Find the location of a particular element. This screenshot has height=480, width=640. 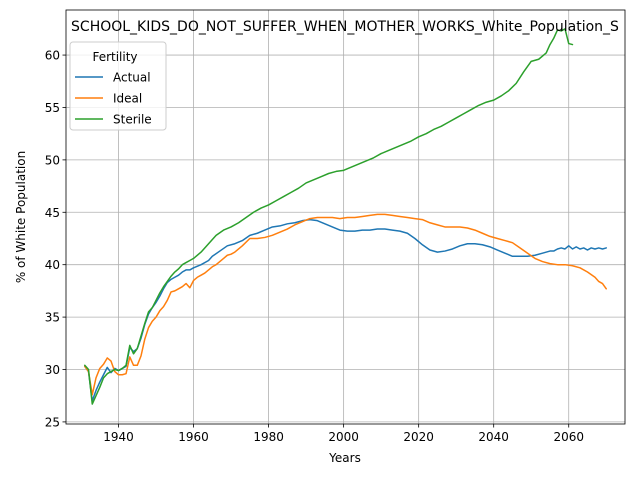

legend-box is located at coordinates (118, 86).